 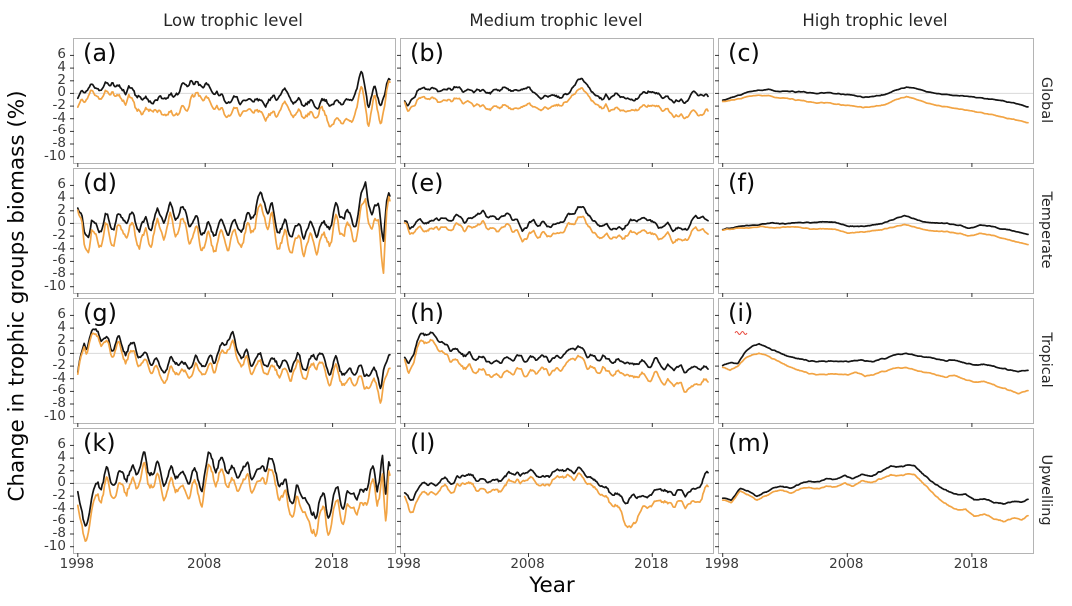 What do you see at coordinates (1046, 100) in the screenshot?
I see `row-label-global: Global` at bounding box center [1046, 100].